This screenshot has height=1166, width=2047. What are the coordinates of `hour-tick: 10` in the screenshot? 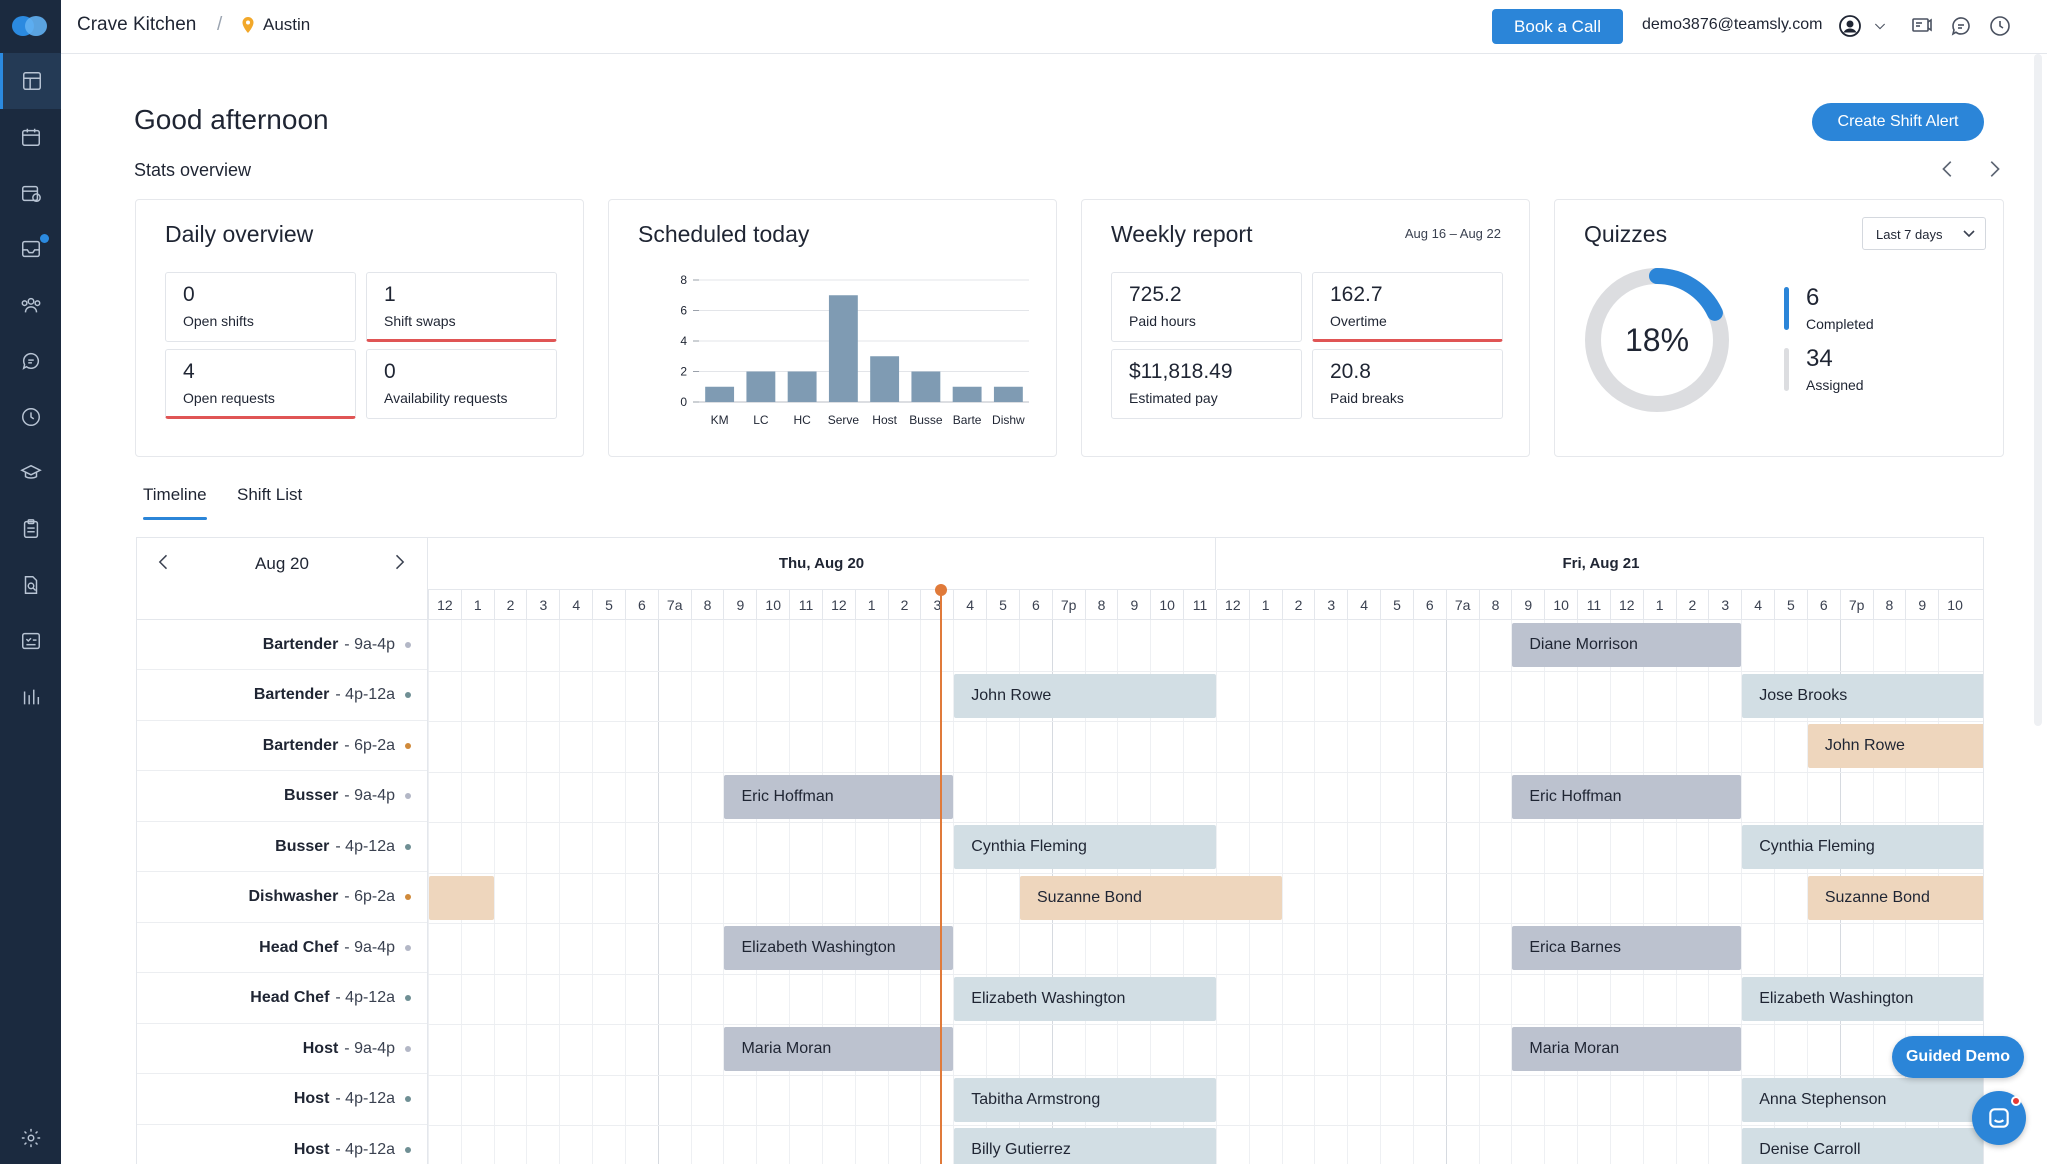 It's located at (1954, 605).